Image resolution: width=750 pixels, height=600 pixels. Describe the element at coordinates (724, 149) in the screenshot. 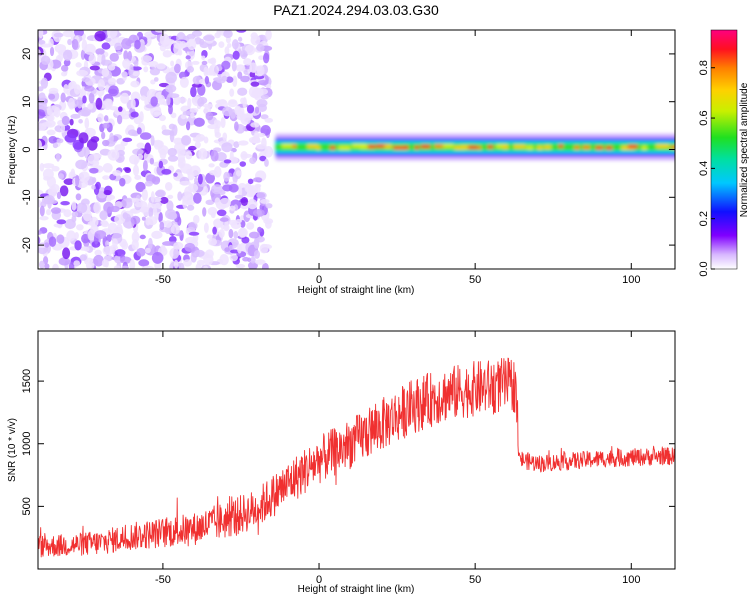

I see `colorbar-gradient` at that location.